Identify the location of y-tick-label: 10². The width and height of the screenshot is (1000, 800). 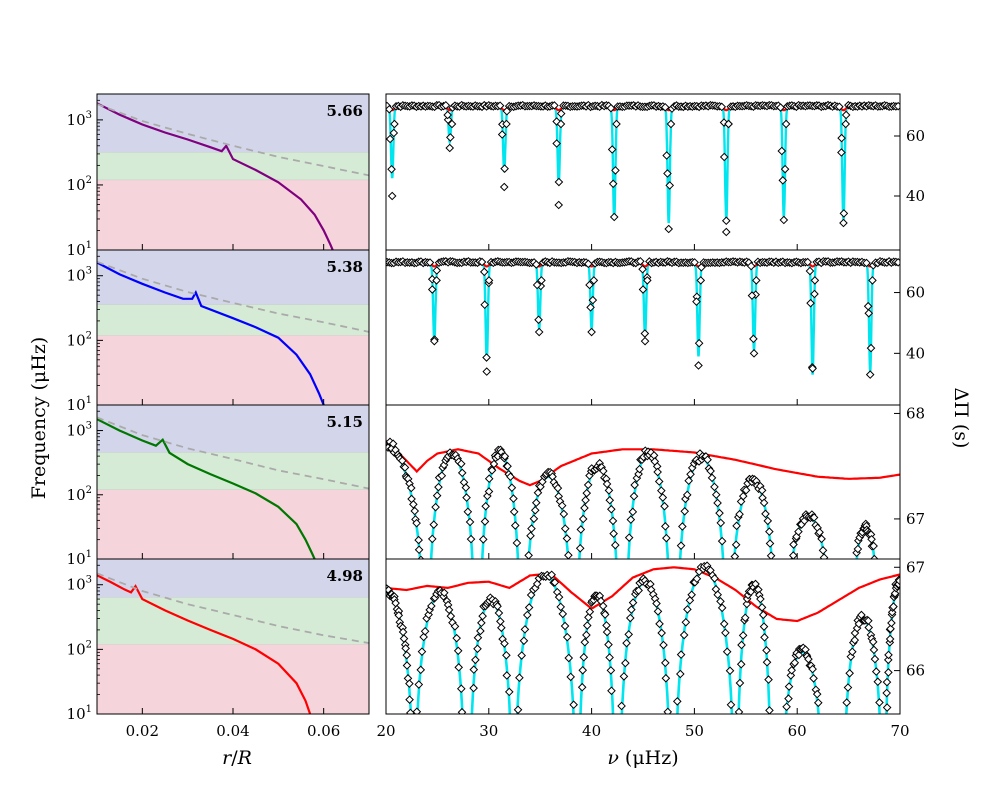
(79, 494).